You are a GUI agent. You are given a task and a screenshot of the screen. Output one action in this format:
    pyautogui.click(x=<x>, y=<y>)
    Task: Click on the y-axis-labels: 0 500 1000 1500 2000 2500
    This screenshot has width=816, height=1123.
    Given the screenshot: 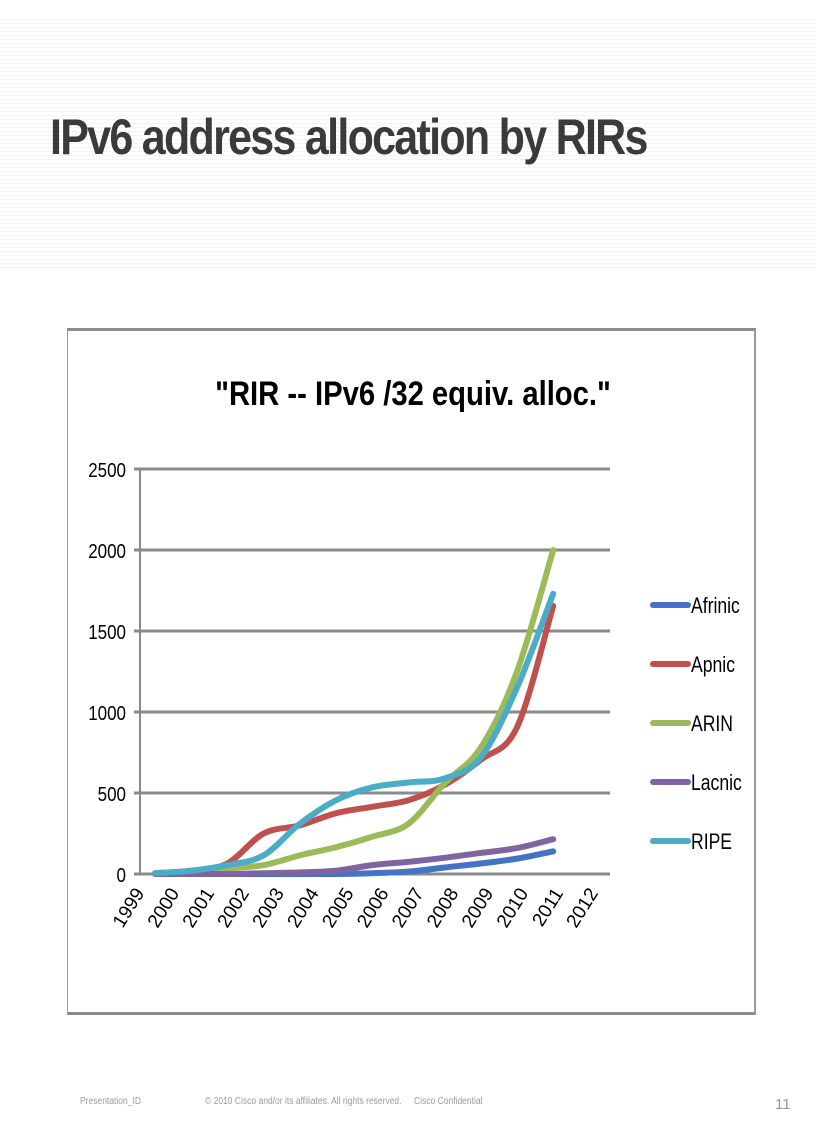 What is the action you would take?
    pyautogui.click(x=107, y=673)
    